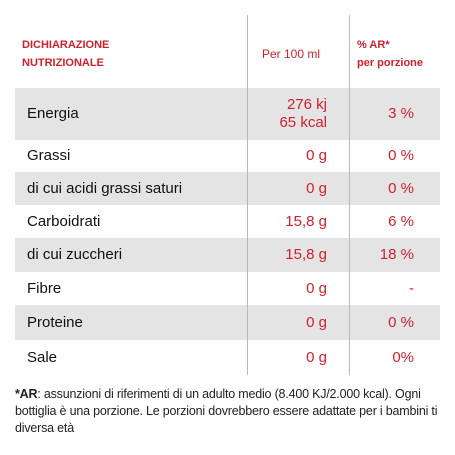 The image size is (455, 455). I want to click on header-title: DICHIARAZIONE NUTRIZIONALE, so click(65, 54).